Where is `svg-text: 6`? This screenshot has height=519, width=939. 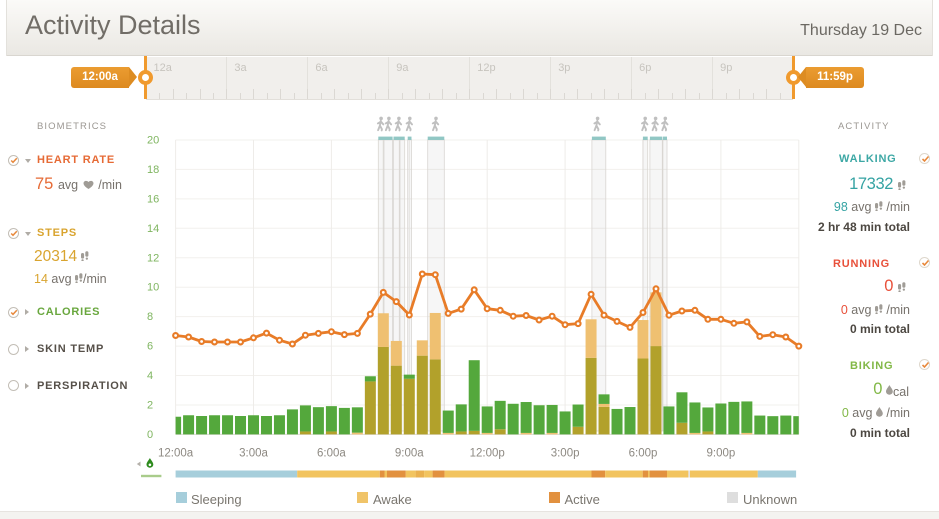
svg-text: 6 is located at coordinates (150, 347).